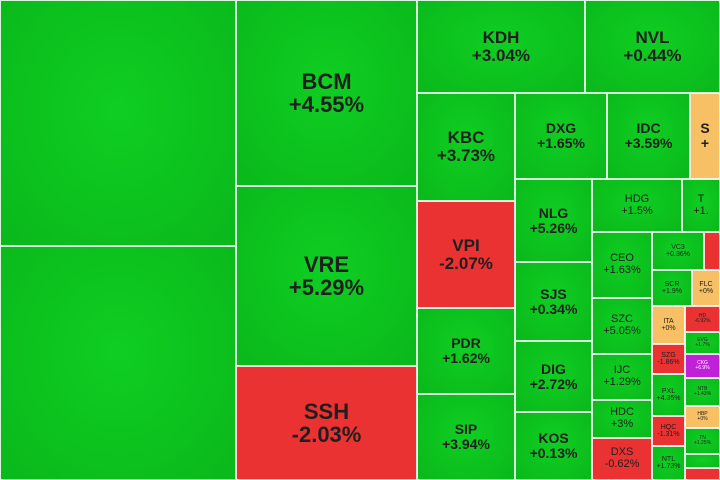 This screenshot has height=480, width=720. I want to click on tile-change: +5.26%, so click(553, 227).